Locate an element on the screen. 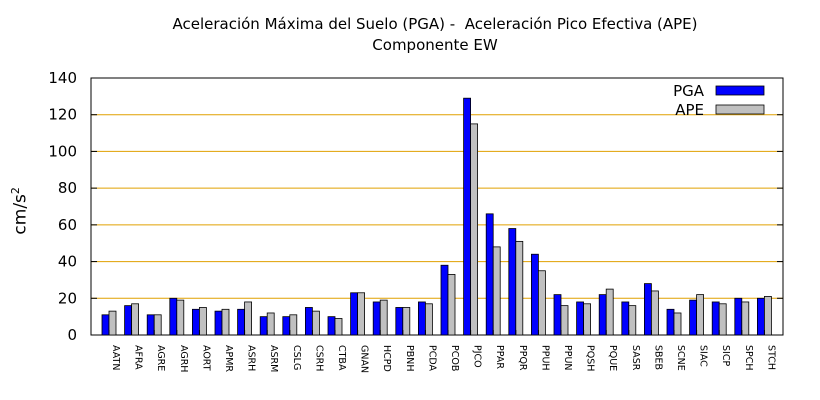 The height and width of the screenshot is (400, 820). x-tick-label: PJCO is located at coordinates (477, 356).